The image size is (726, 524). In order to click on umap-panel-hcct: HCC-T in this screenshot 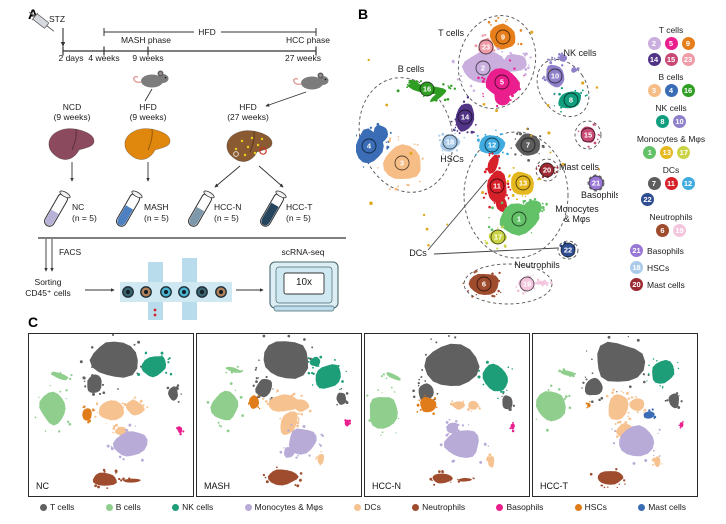, I will do `click(615, 415)`.